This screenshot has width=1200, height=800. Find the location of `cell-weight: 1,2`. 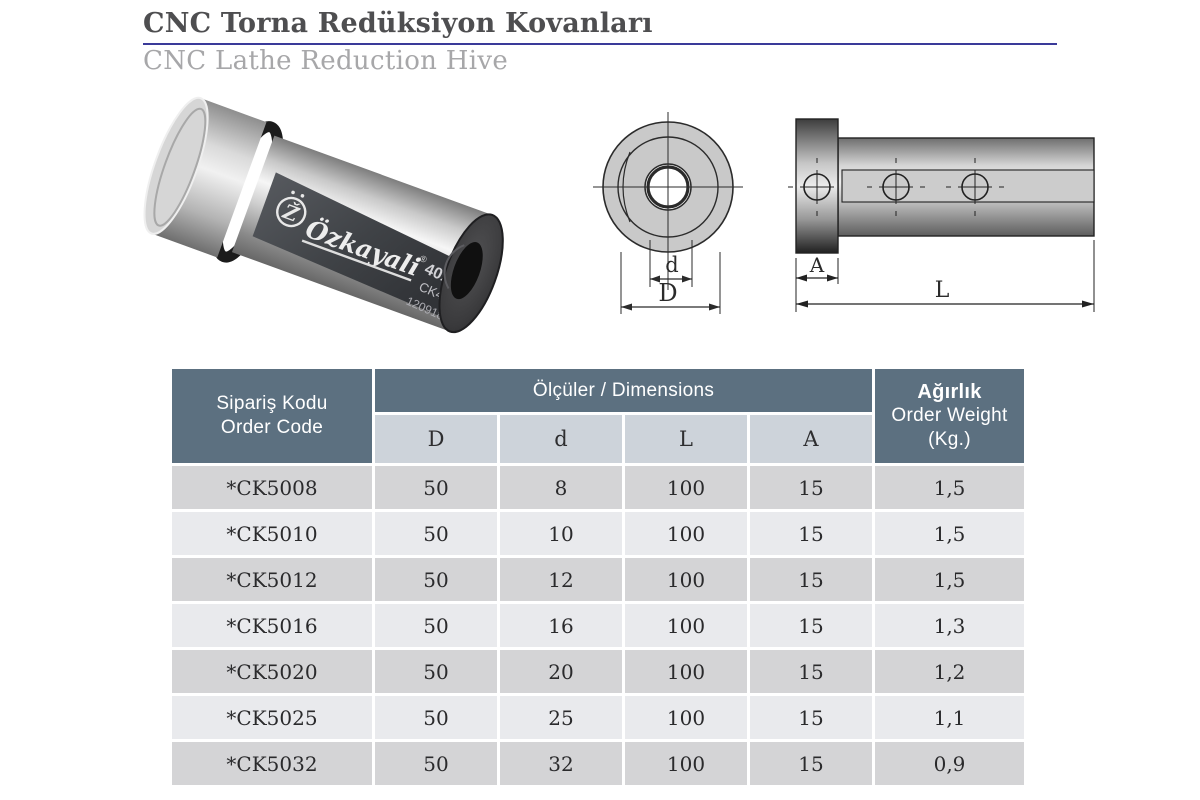

cell-weight: 1,2 is located at coordinates (949, 671).